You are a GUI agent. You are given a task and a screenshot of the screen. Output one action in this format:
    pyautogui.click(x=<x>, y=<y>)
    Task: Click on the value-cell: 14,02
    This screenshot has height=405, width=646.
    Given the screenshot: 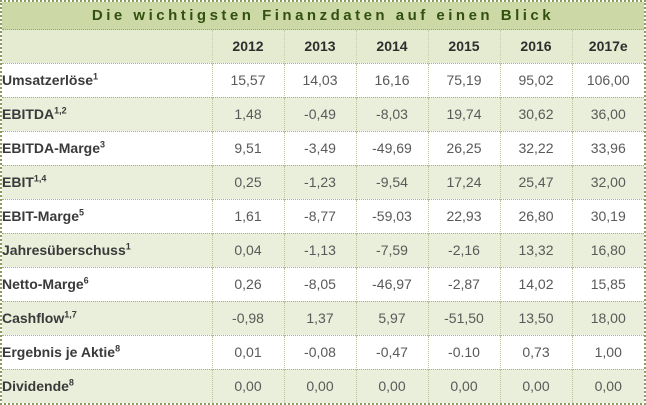 What is the action you would take?
    pyautogui.click(x=535, y=284)
    